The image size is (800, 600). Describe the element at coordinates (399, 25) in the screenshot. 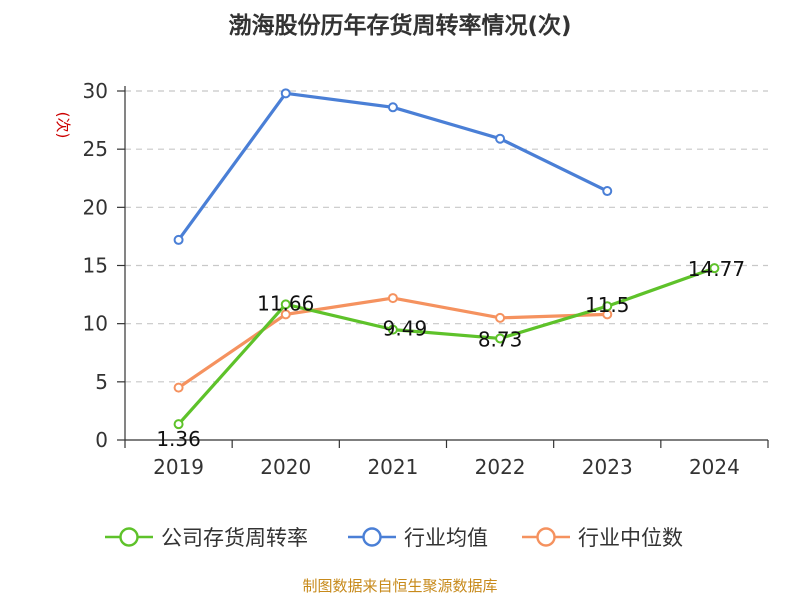

I see `chart-title: 渤海股份历年存货周转率情况(次)` at that location.